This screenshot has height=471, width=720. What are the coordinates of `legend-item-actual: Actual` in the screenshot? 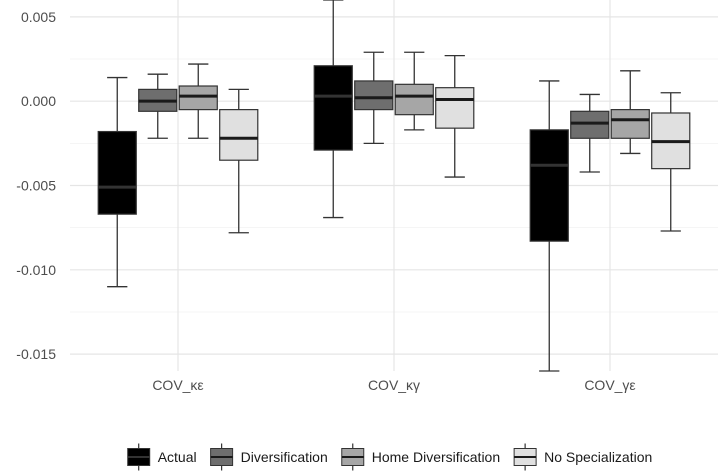 It's located at (162, 457).